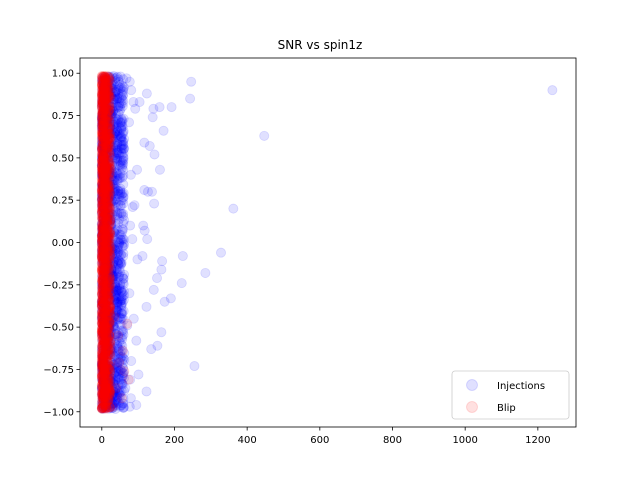 The image size is (640, 480). I want to click on chart-title: SNR vs spin1z, so click(320, 45).